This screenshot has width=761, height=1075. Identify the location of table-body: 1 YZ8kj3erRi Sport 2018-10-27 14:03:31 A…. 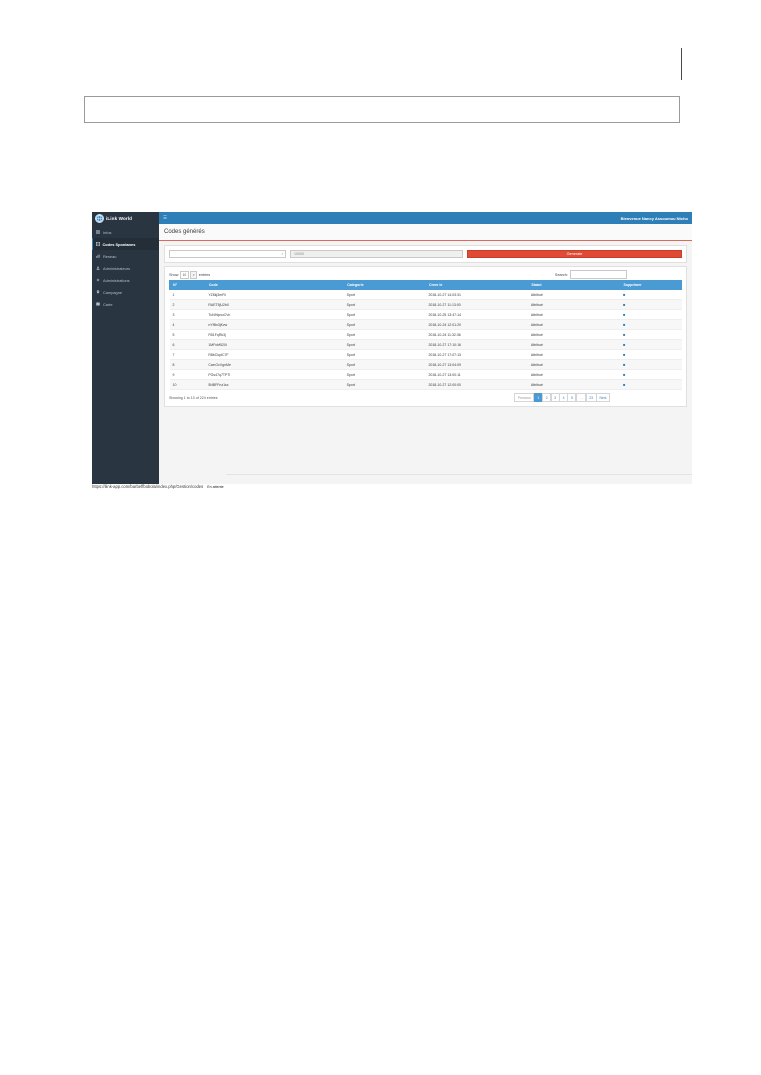
(425, 339).